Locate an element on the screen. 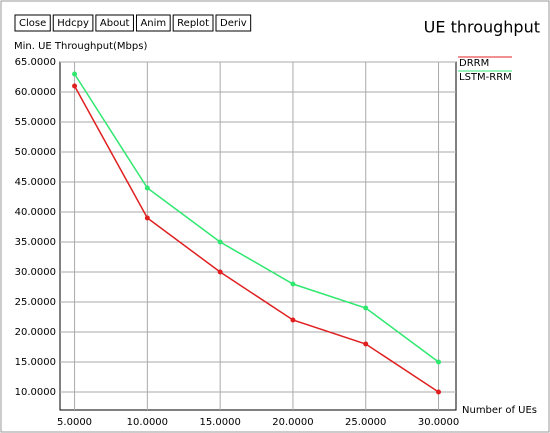  y-tick-label: 10.0000 is located at coordinates (35, 392).